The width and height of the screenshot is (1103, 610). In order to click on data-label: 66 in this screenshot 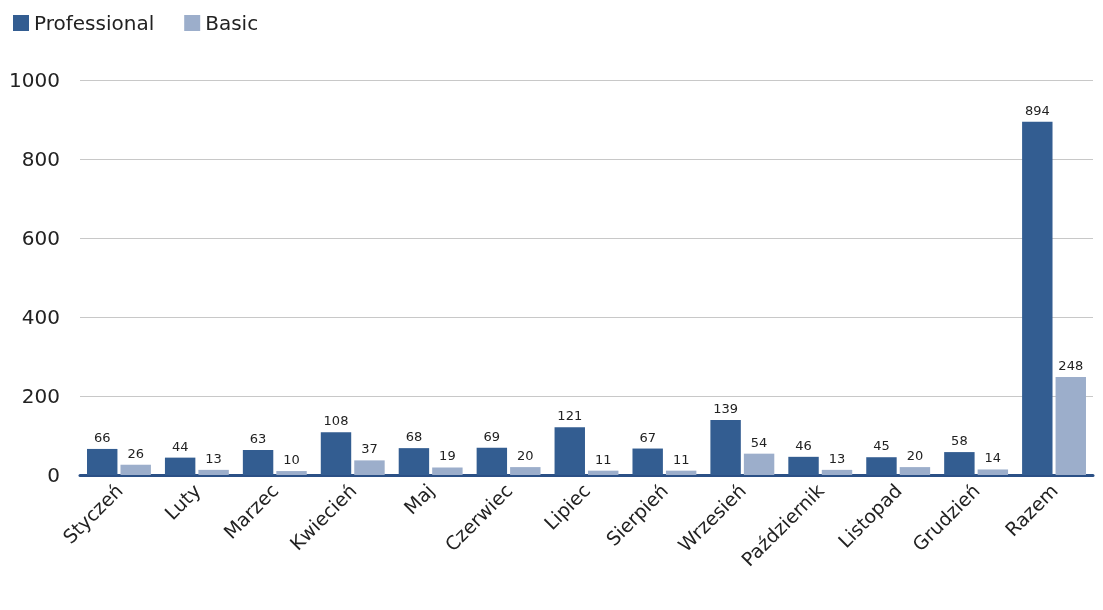, I will do `click(102, 437)`.